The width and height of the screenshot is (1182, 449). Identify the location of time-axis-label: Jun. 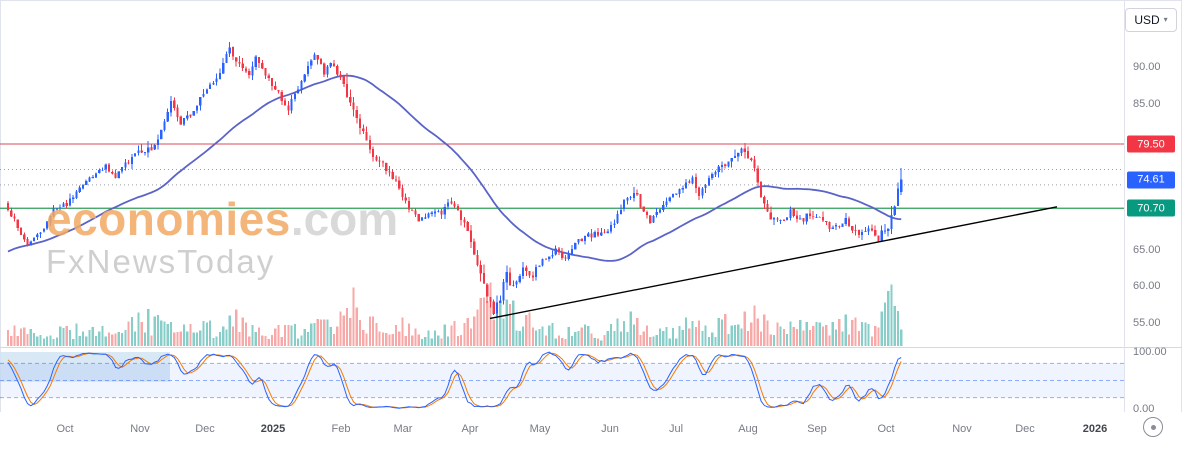
(610, 429).